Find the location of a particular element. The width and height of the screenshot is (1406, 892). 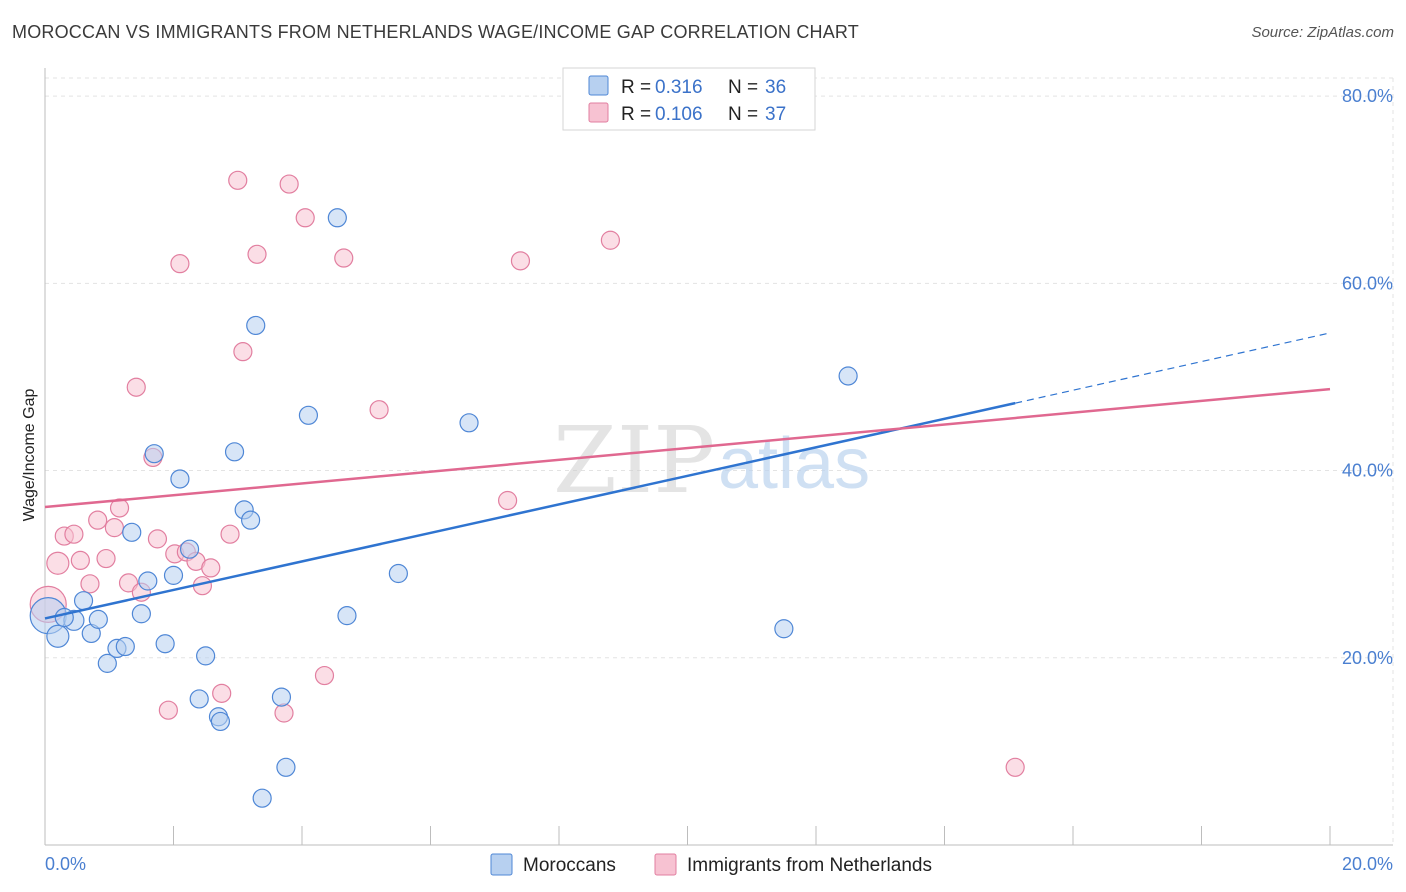

legend-n-value: 36 is located at coordinates (775, 87).